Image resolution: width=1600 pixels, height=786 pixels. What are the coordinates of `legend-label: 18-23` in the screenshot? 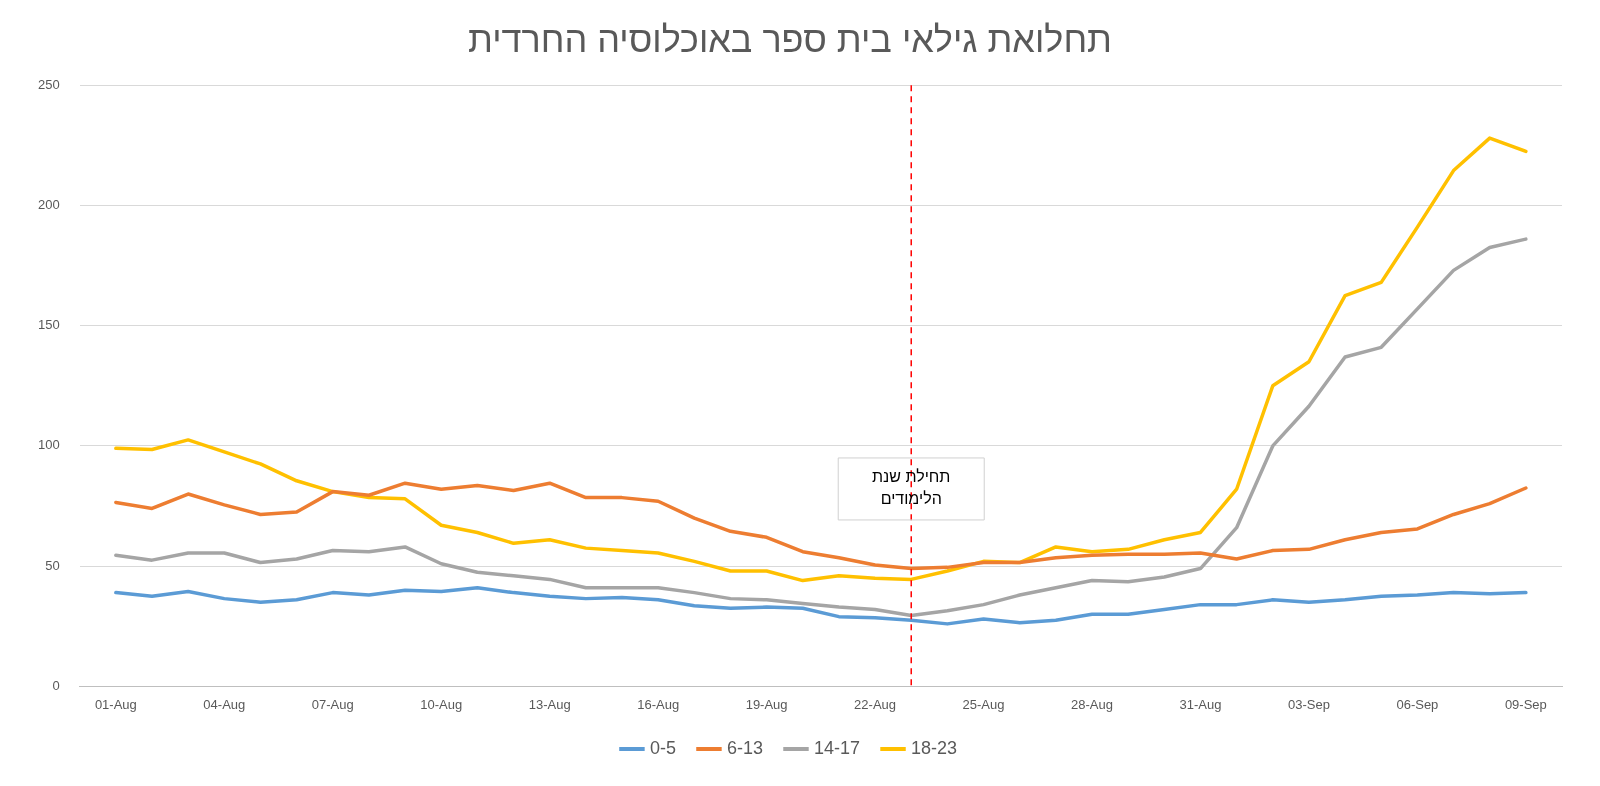 It's located at (934, 747).